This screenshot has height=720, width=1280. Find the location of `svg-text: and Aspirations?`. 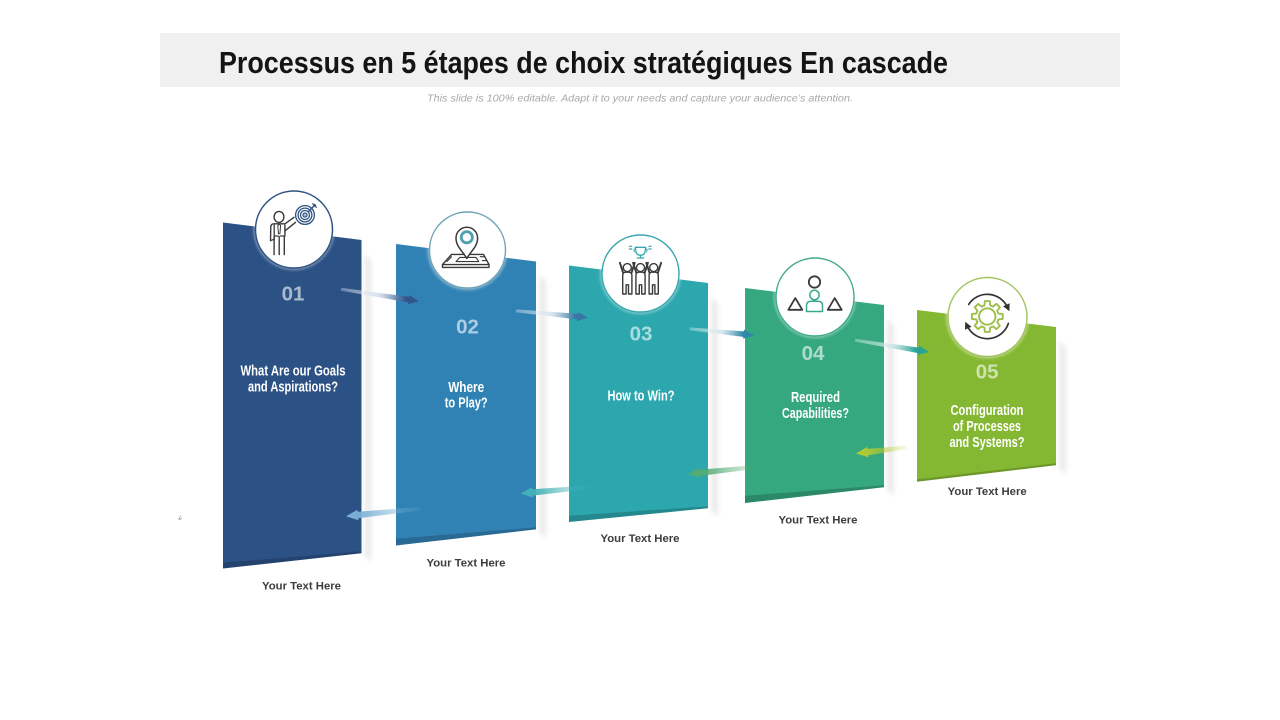

svg-text: and Aspirations? is located at coordinates (293, 387).